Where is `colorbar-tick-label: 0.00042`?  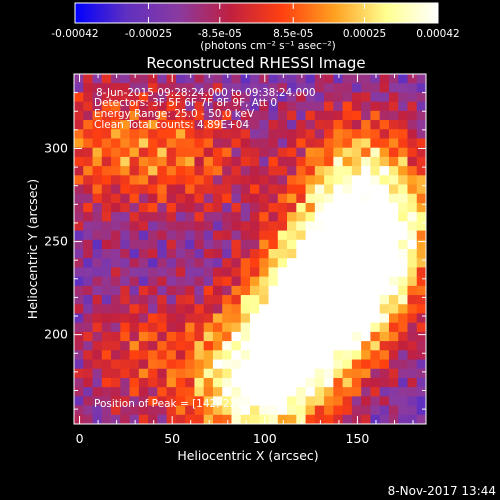 colorbar-tick-label: 0.00042 is located at coordinates (437, 34).